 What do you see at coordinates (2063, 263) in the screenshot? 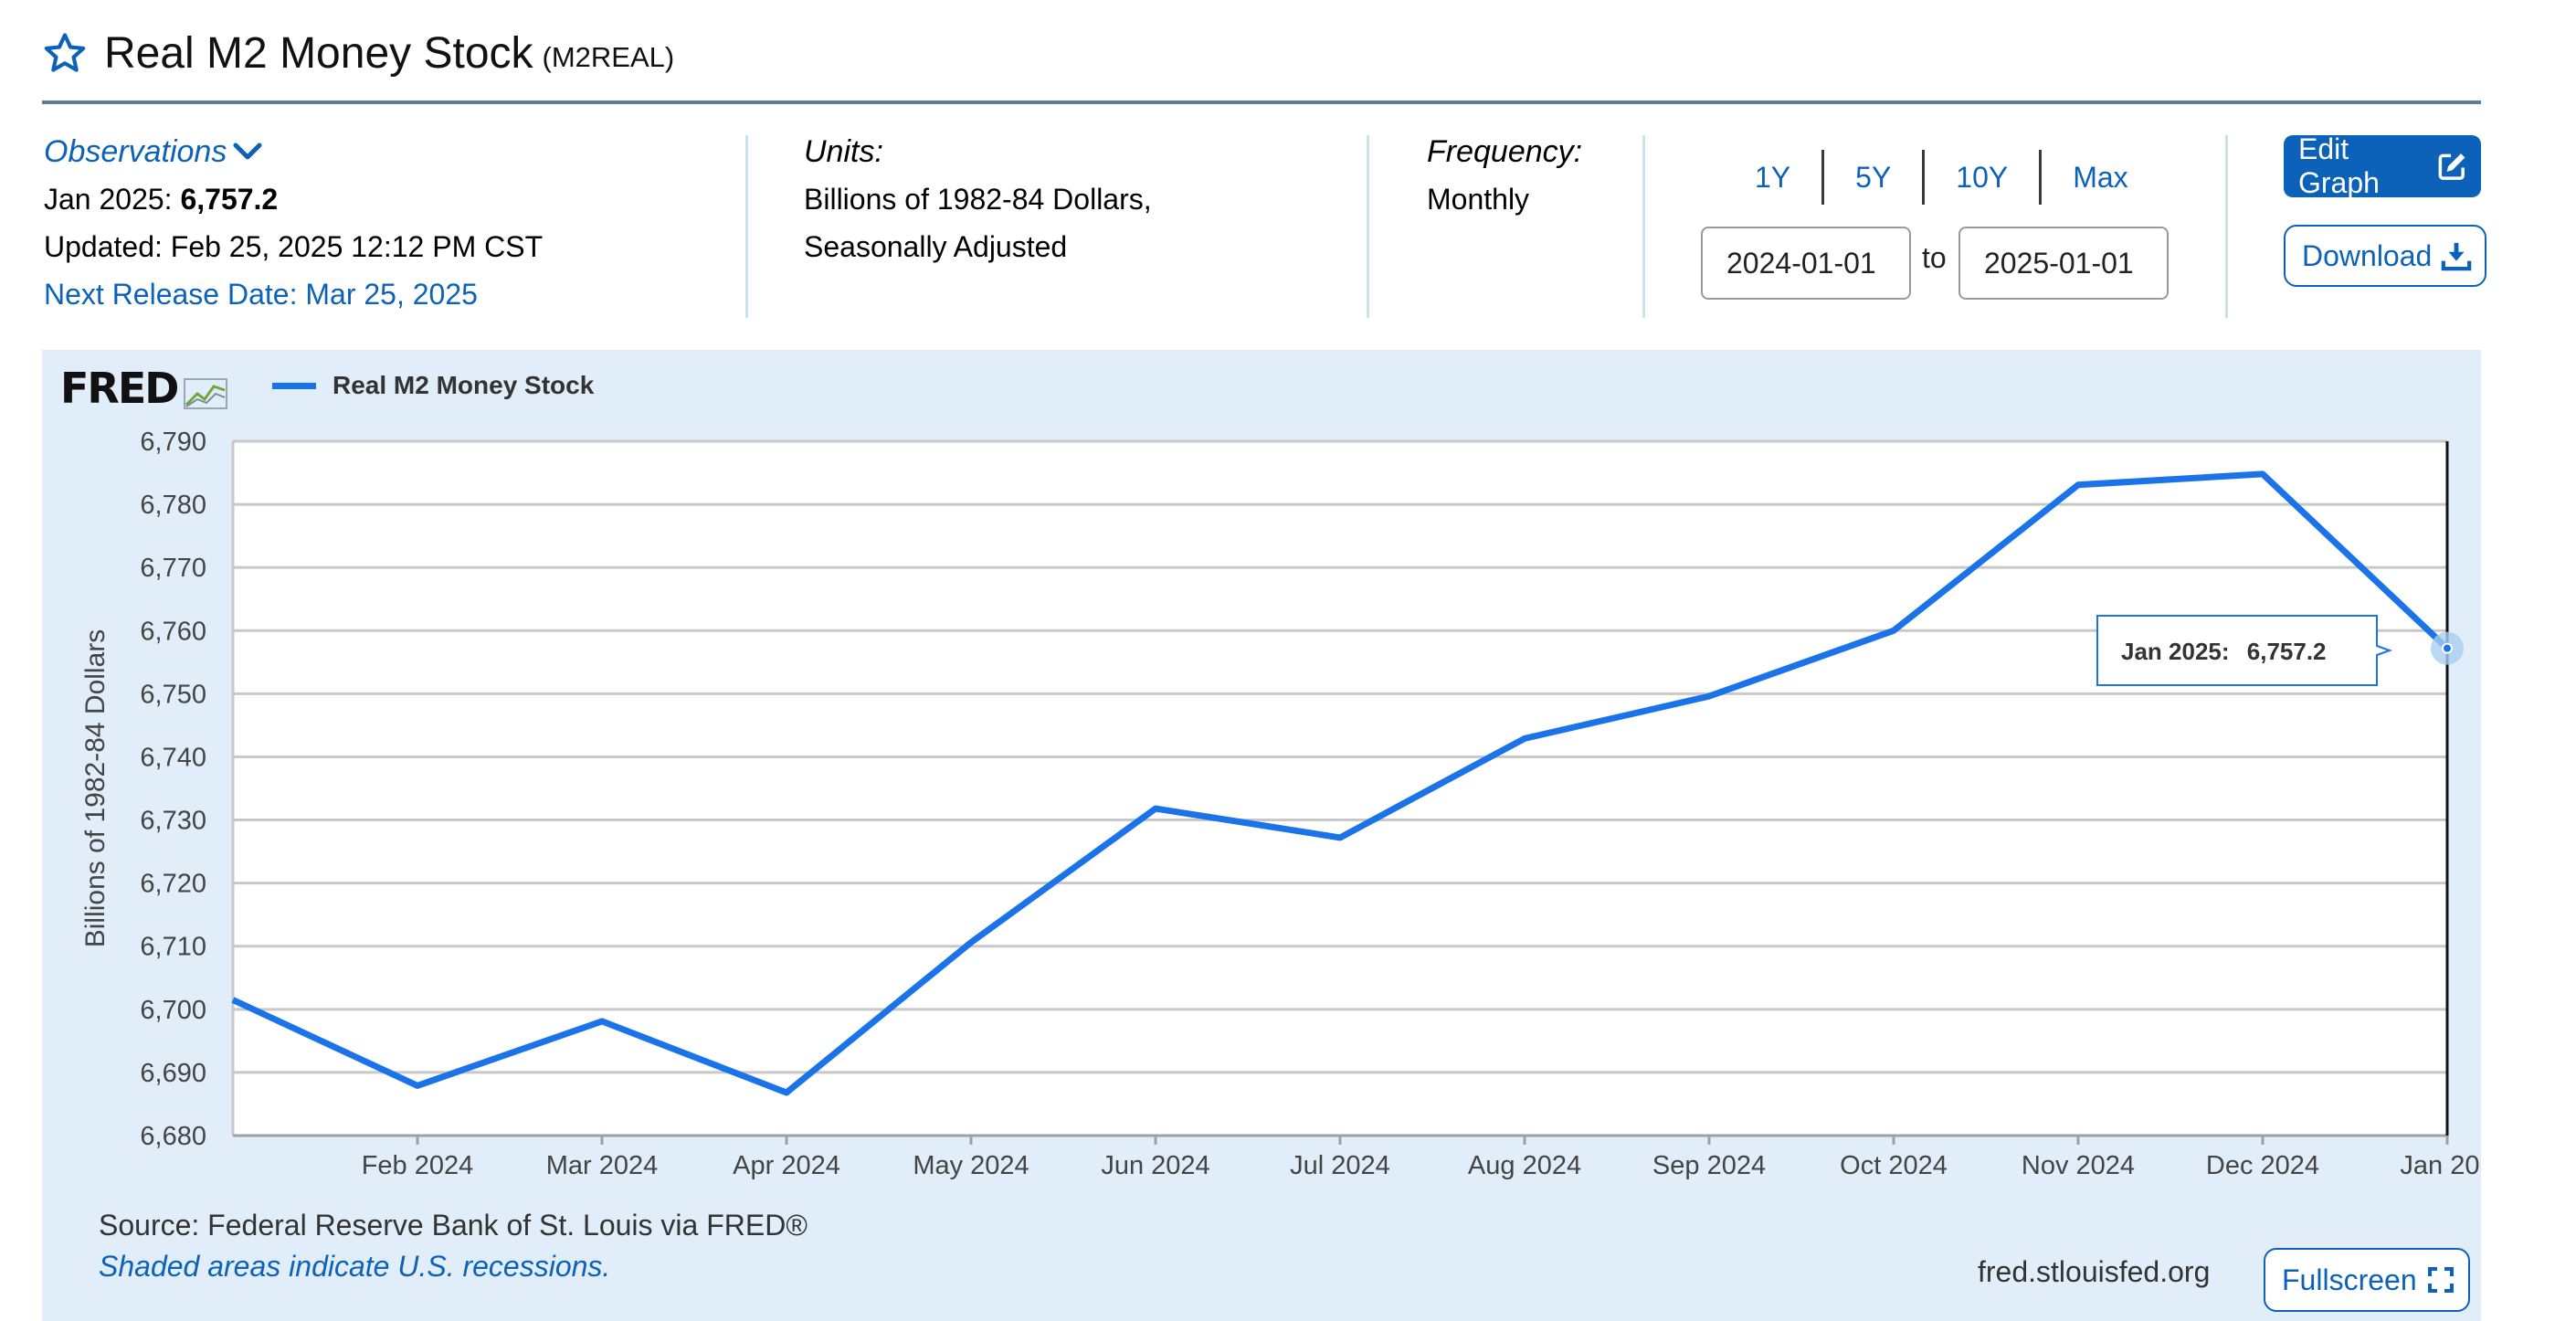
I see `end-date-input: 2025-01-01` at bounding box center [2063, 263].